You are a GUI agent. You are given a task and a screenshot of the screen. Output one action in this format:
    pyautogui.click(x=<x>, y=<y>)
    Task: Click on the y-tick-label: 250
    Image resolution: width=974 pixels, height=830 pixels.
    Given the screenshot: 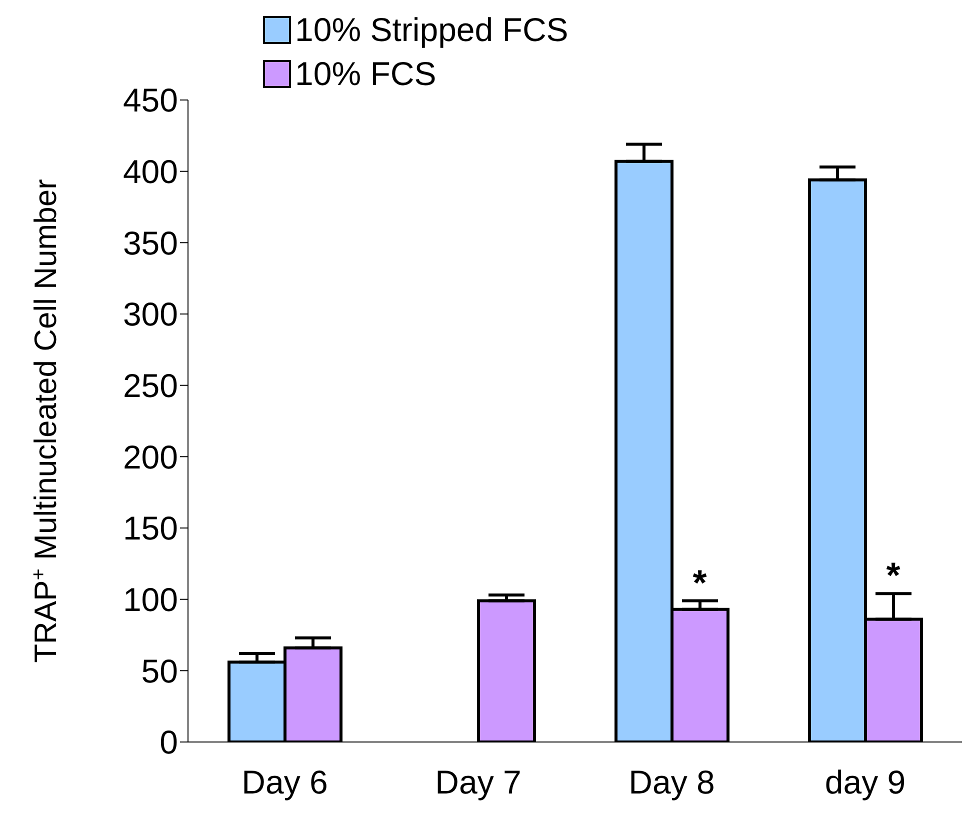 What is the action you would take?
    pyautogui.click(x=150, y=385)
    